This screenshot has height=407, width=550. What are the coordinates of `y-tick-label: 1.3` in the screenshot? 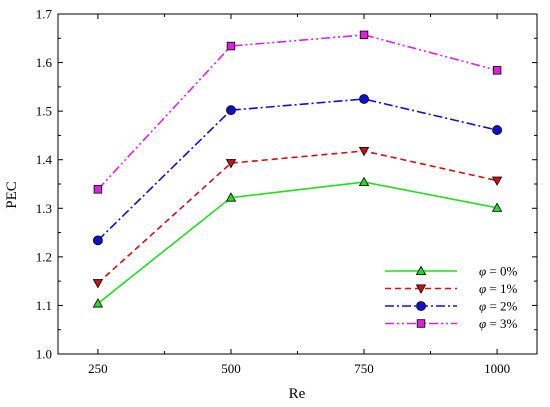 It's located at (44, 208).